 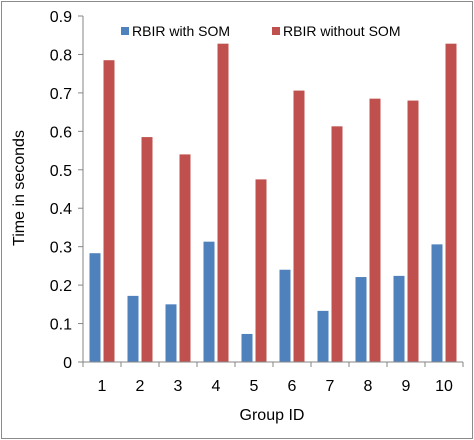 What do you see at coordinates (406, 386) in the screenshot?
I see `x-tick-label: 9` at bounding box center [406, 386].